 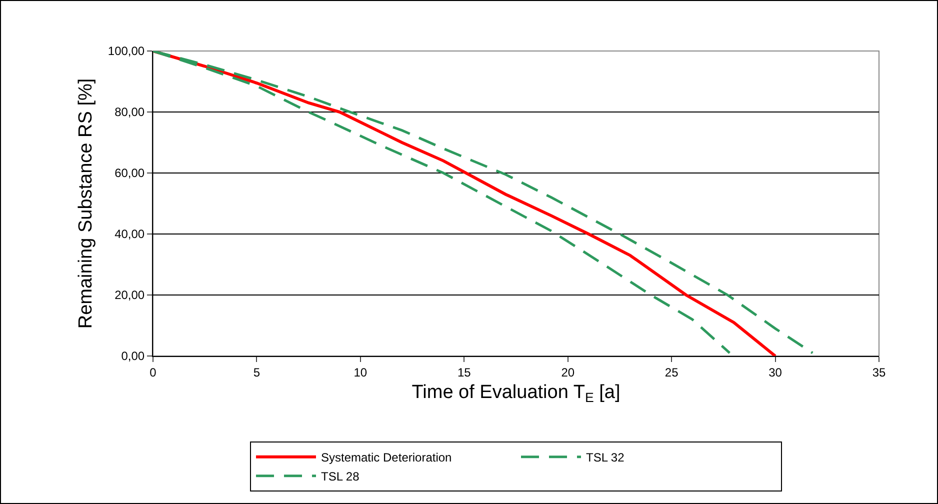 I want to click on x-tick-label: 0, so click(x=153, y=372).